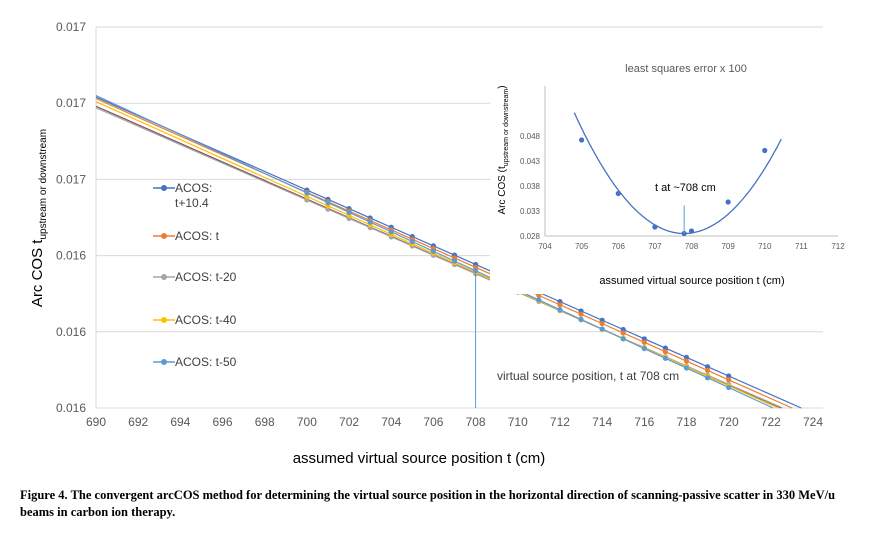  I want to click on legend-item: ACOS: t, so click(186, 236).